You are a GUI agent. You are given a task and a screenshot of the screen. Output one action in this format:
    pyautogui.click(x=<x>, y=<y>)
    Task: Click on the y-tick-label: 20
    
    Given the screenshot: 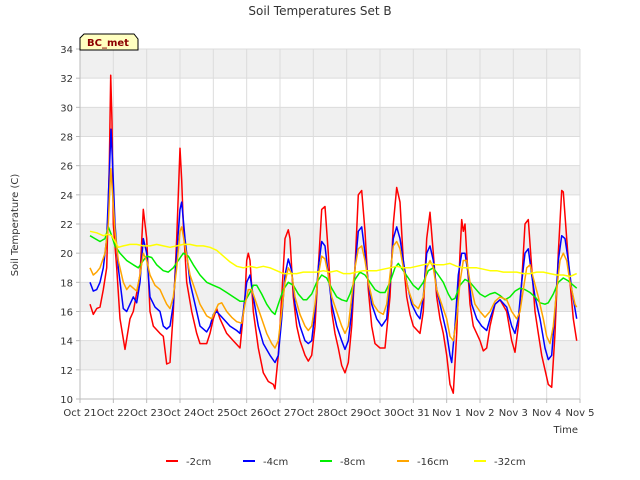 What is the action you would take?
    pyautogui.click(x=66, y=254)
    